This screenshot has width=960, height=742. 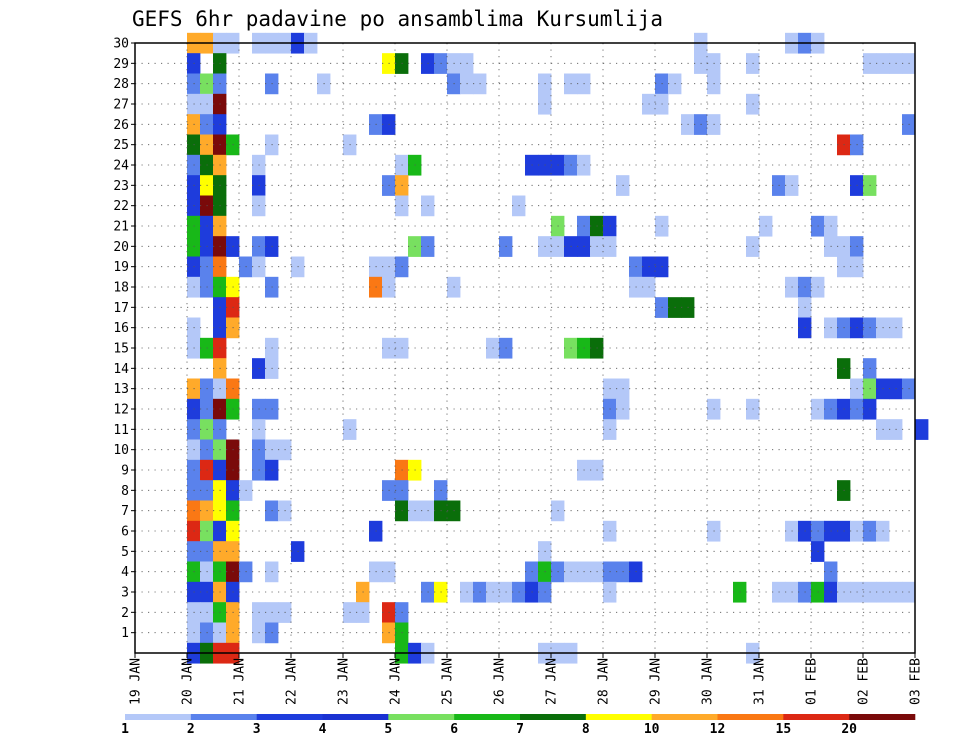 What do you see at coordinates (191, 729) in the screenshot?
I see `colorbar-label: 2` at bounding box center [191, 729].